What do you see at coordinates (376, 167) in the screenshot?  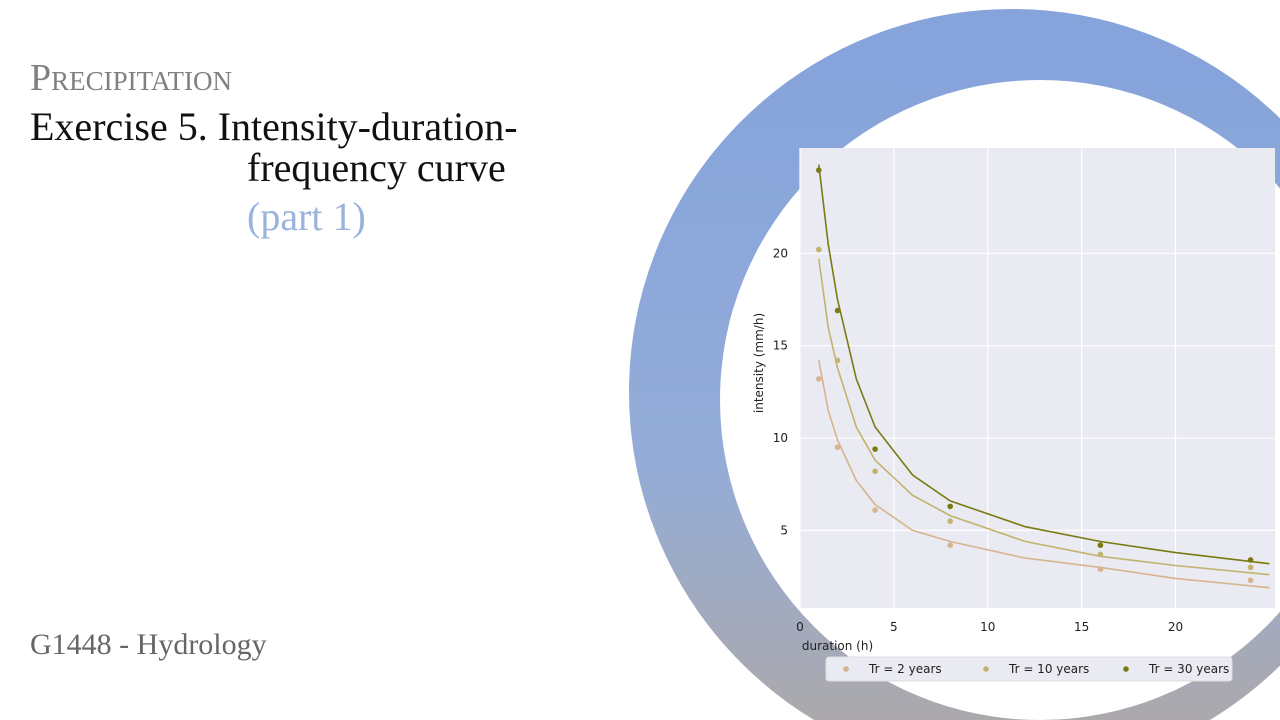 I see `slide-title-line2: frequency curve` at bounding box center [376, 167].